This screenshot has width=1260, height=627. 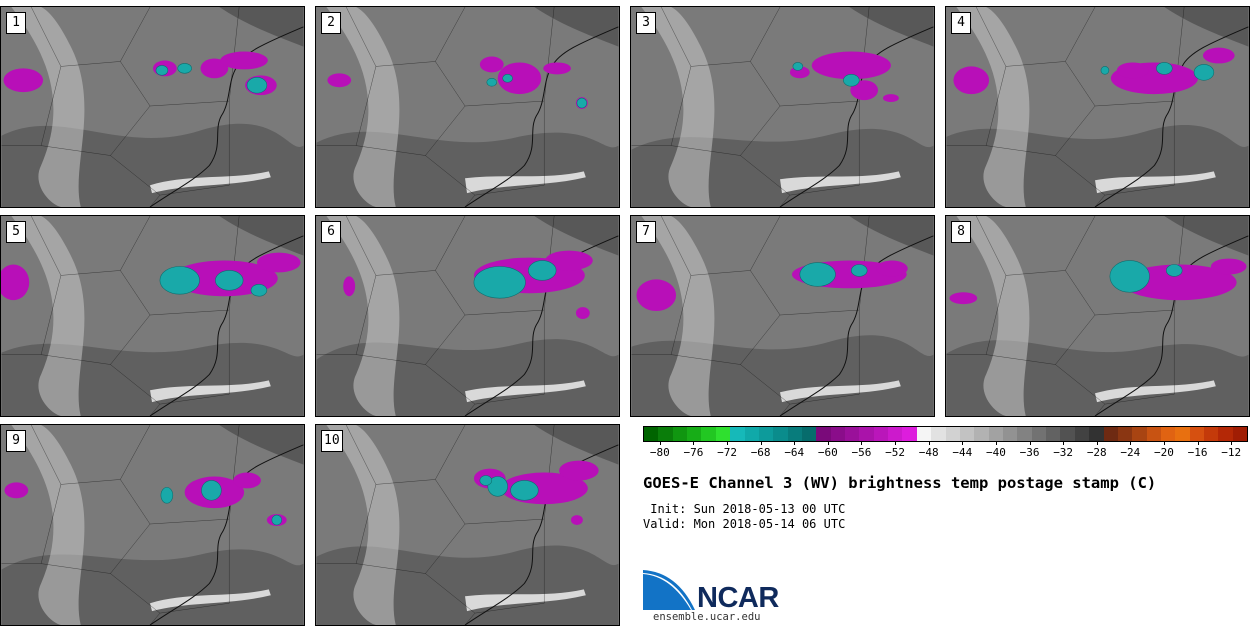 What do you see at coordinates (794, 452) in the screenshot?
I see `colorbar-tick-label: −64` at bounding box center [794, 452].